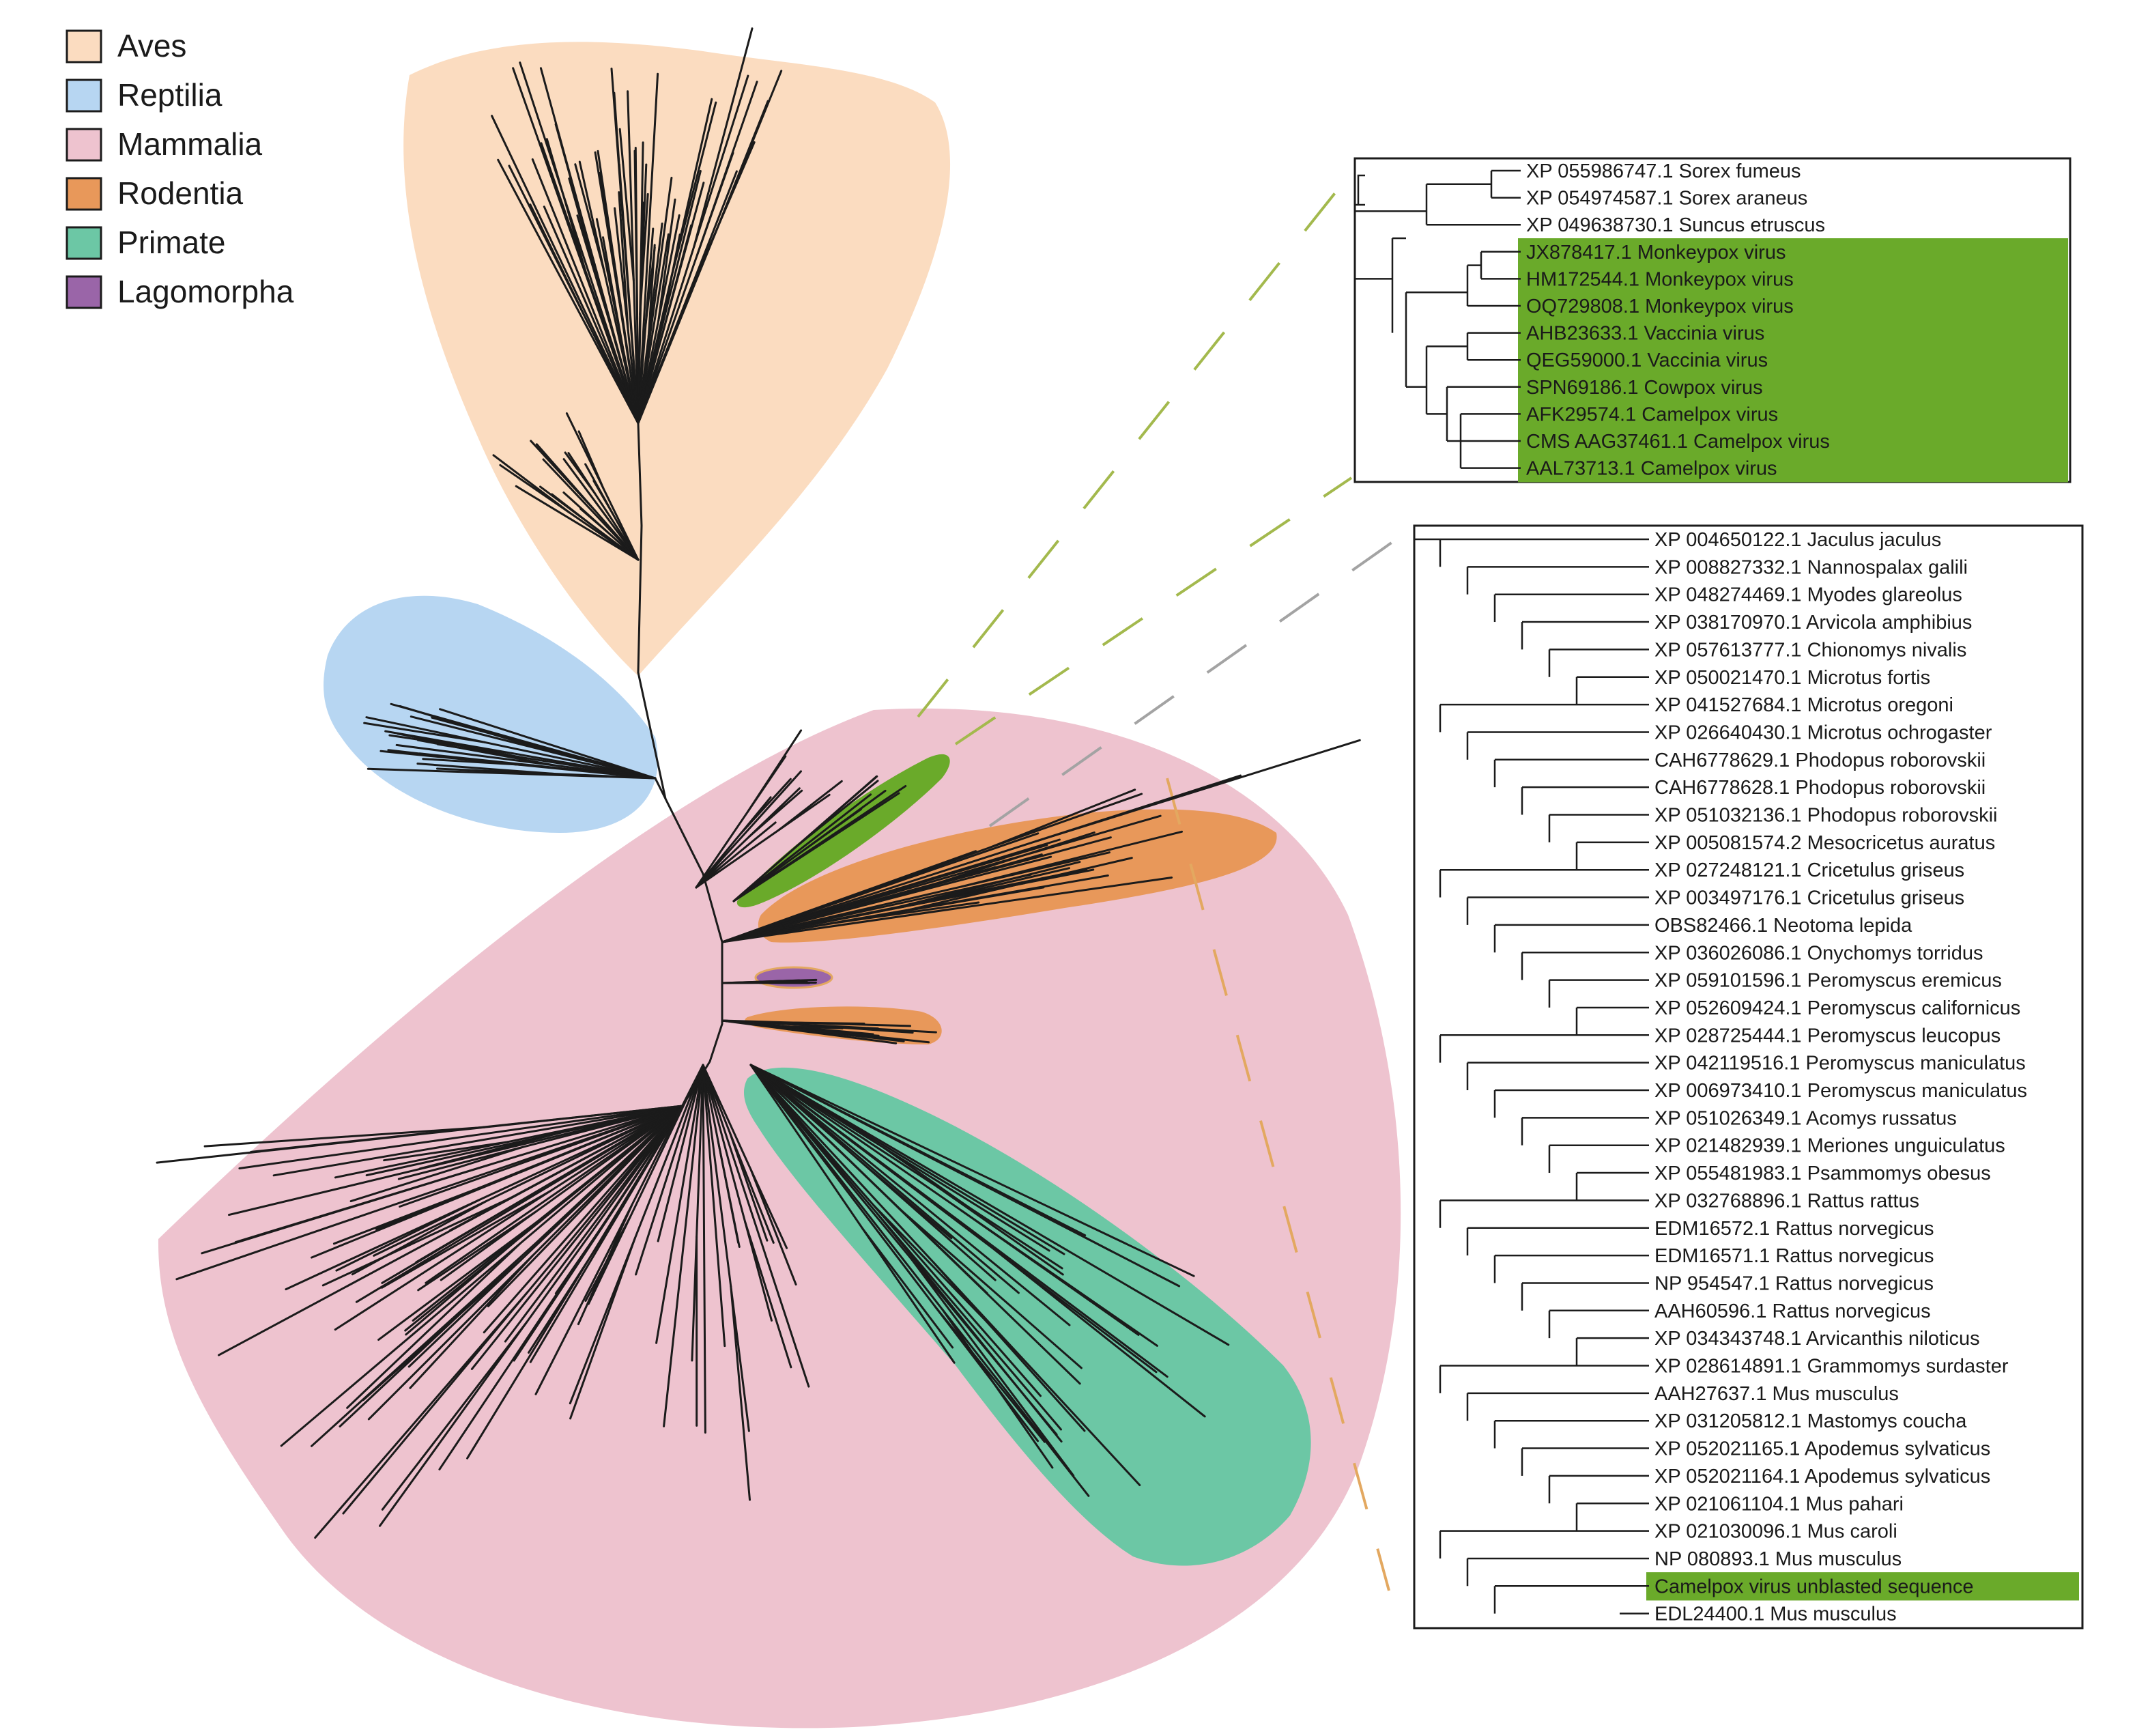  Describe the element at coordinates (793, 978) in the screenshot. I see `lagomorpha-clade-region` at that location.